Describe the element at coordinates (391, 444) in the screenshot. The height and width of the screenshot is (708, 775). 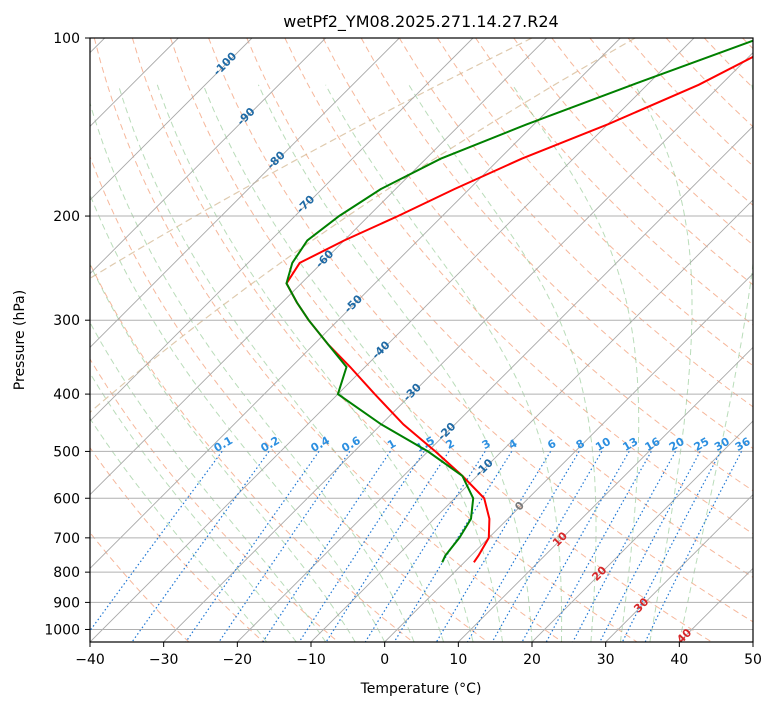
I see `mixing-ratio-label: 1` at that location.